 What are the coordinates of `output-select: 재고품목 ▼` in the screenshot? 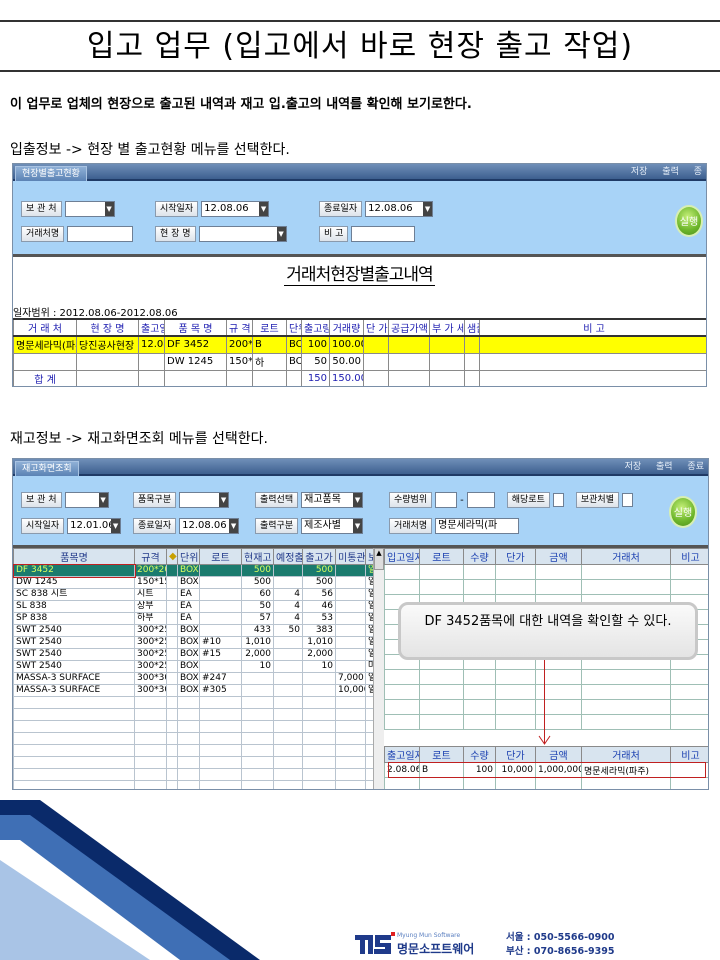 It's located at (332, 500).